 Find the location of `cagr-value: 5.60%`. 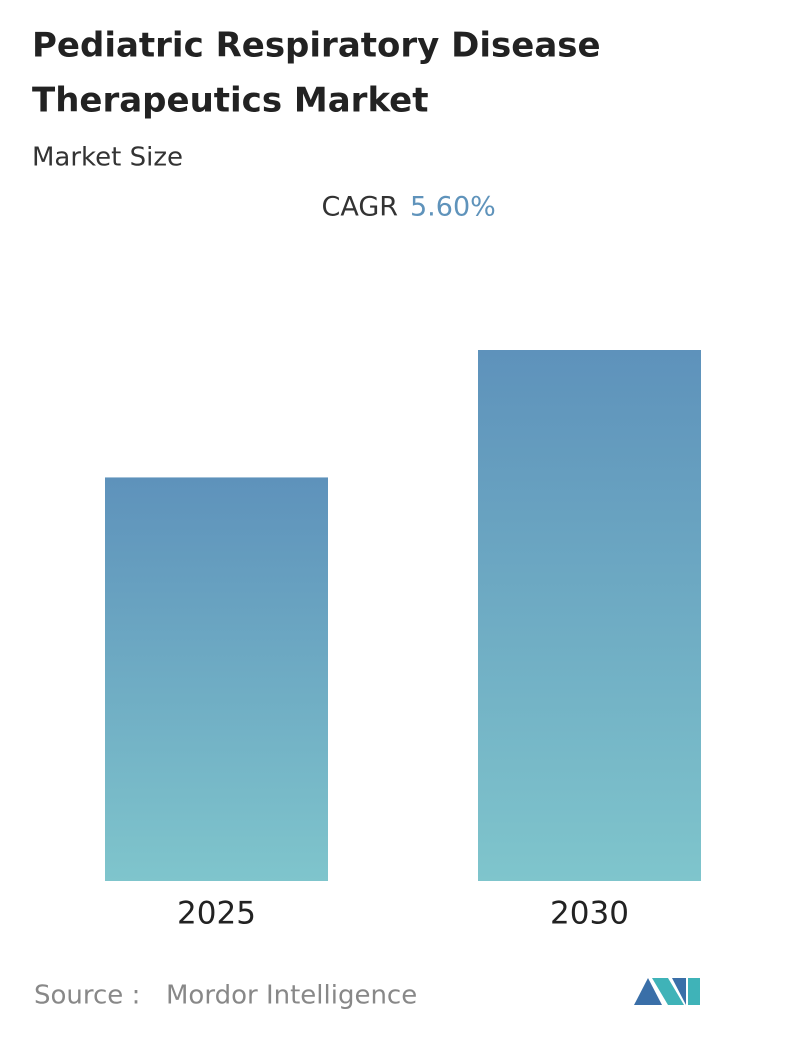

cagr-value: 5.60% is located at coordinates (453, 207).